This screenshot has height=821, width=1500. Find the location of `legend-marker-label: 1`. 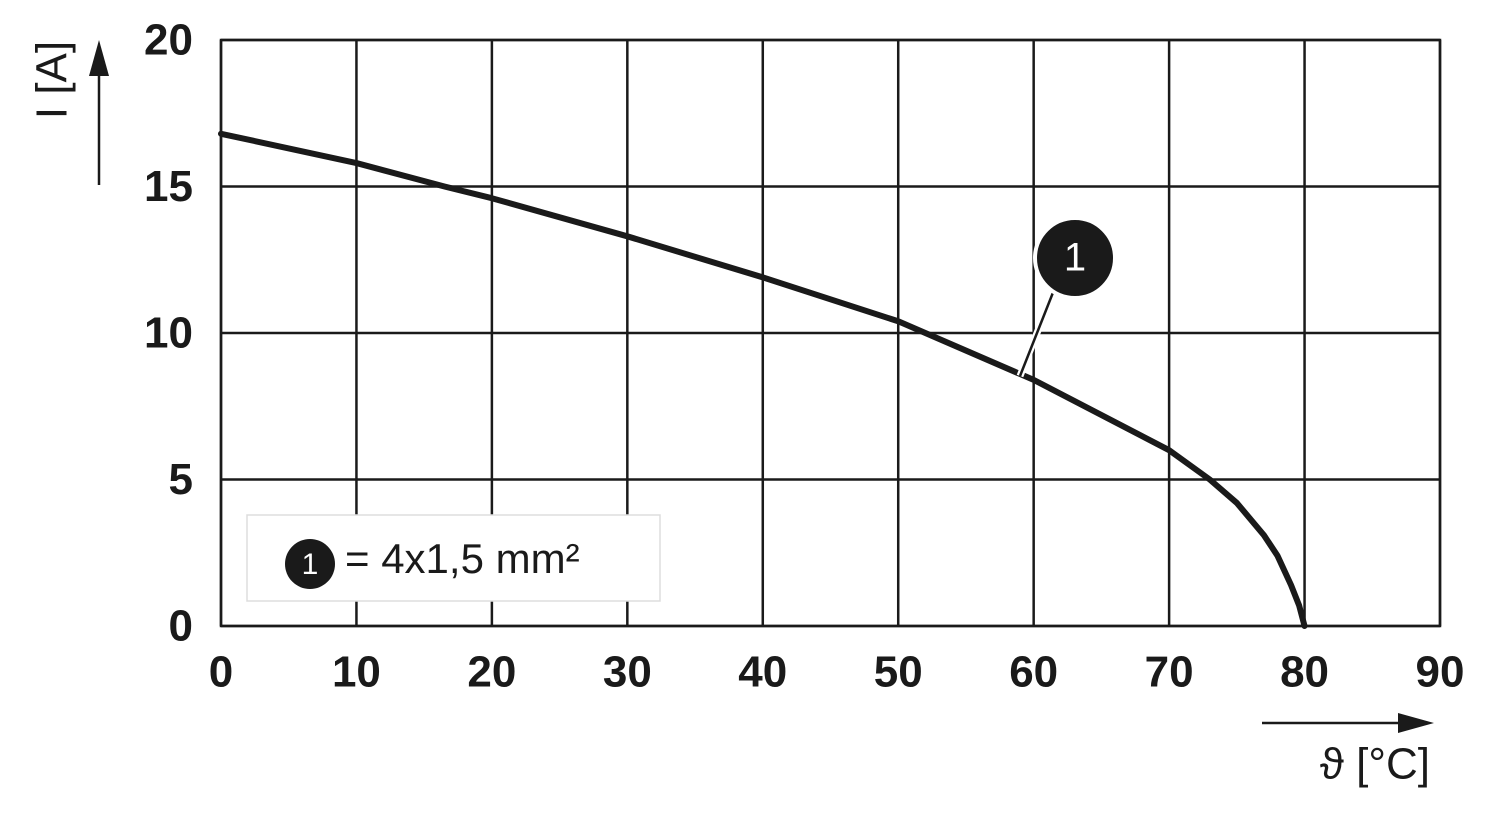

legend-marker-label: 1 is located at coordinates (310, 564).